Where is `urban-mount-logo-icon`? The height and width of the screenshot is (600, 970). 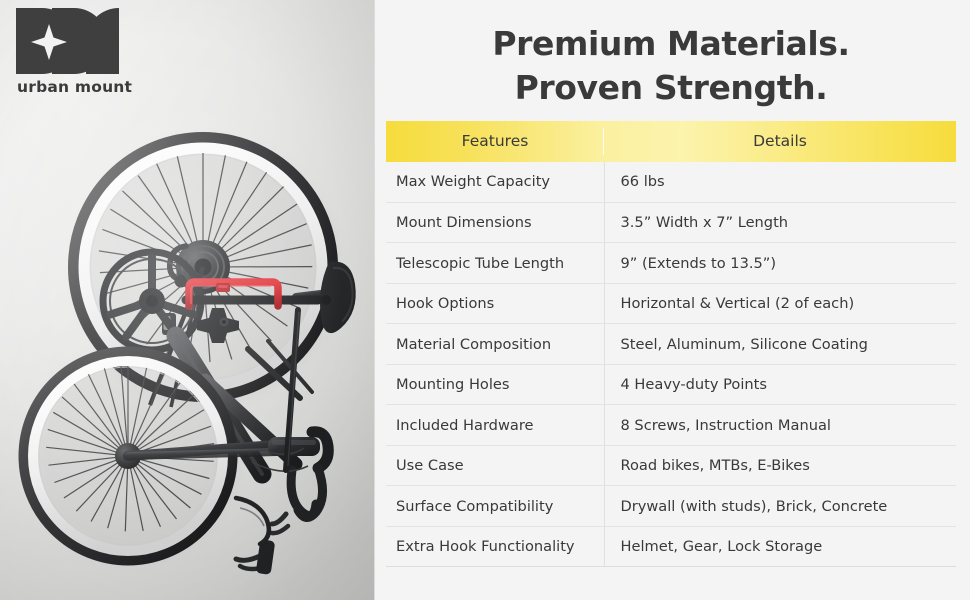 urban-mount-logo-icon is located at coordinates (67, 41).